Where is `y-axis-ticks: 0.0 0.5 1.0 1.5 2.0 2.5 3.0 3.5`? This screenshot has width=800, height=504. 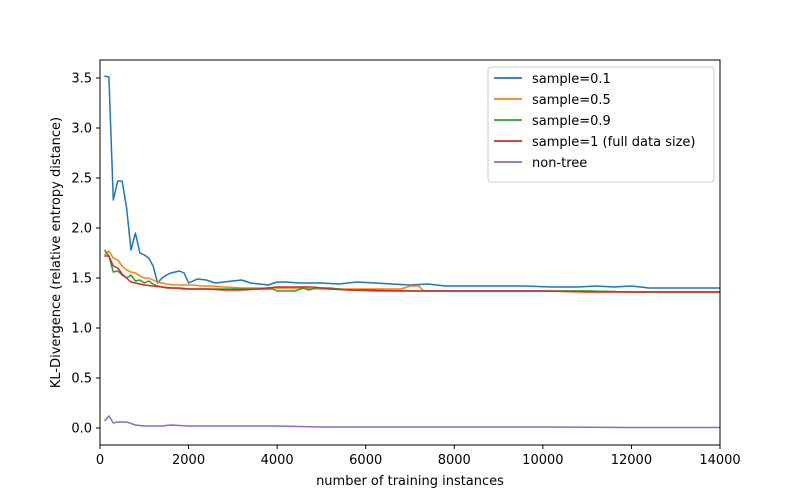 y-axis-ticks: 0.0 0.5 1.0 1.5 2.0 2.5 3.0 3.5 is located at coordinates (85, 254).